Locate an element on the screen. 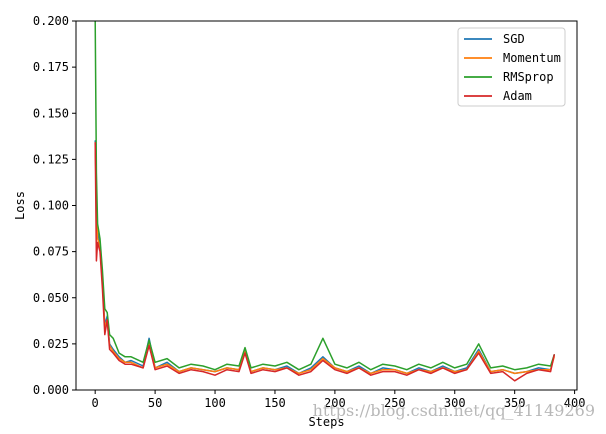 This screenshot has width=606, height=434. x-tick-label: 50 is located at coordinates (155, 403).